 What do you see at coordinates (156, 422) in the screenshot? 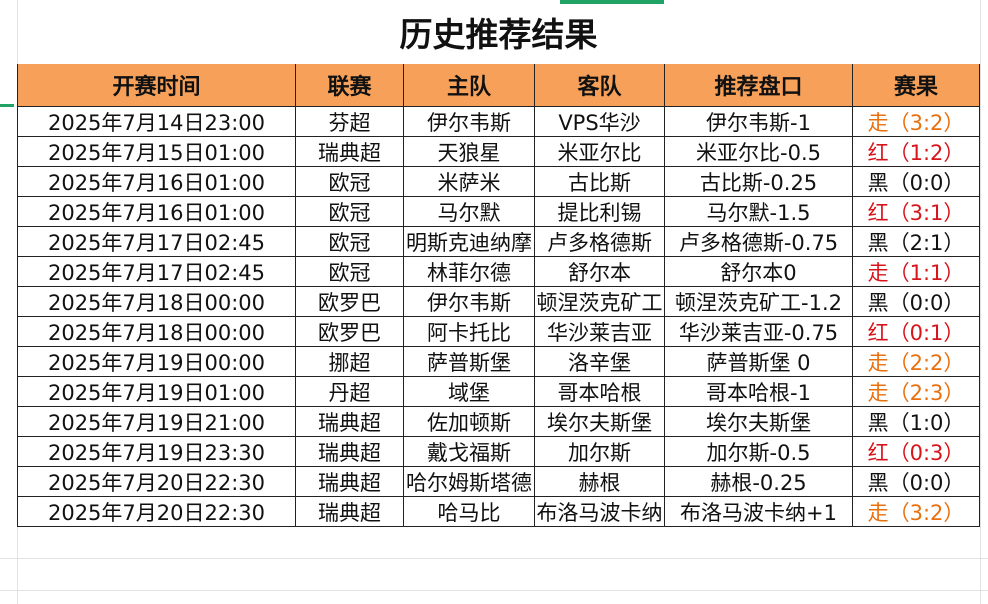
I see `table-cell: 2025年7月19日21:00` at bounding box center [156, 422].